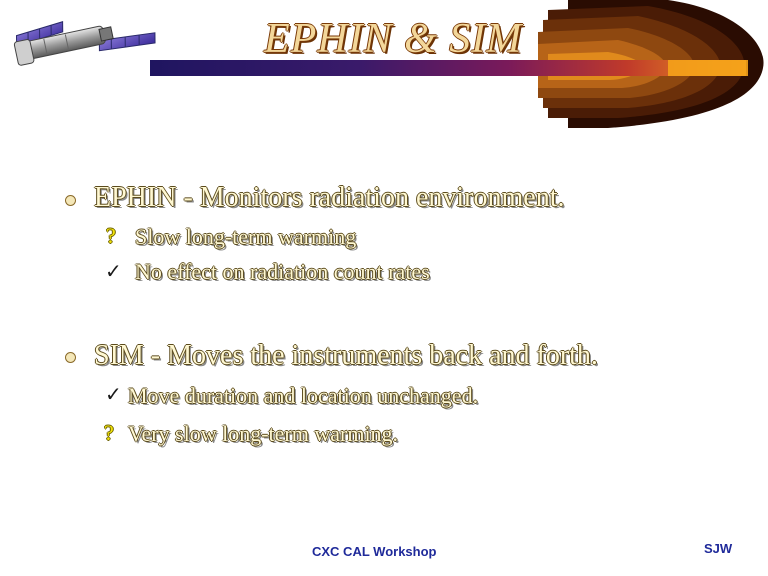  I want to click on list-item: Very slow long-term warming., so click(263, 433).